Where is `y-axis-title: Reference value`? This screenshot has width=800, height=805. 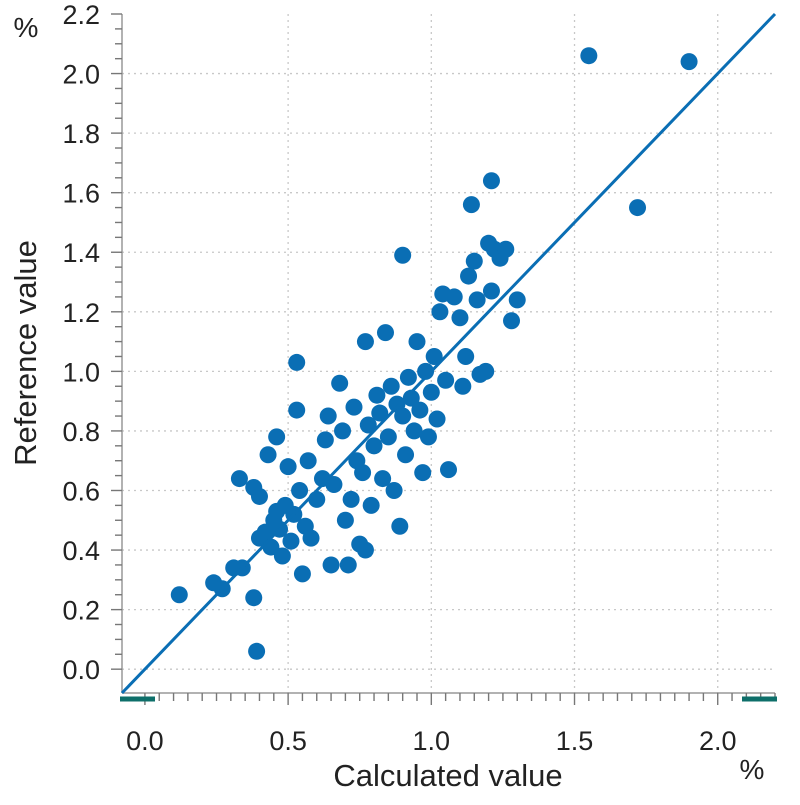
y-axis-title: Reference value is located at coordinates (25, 353).